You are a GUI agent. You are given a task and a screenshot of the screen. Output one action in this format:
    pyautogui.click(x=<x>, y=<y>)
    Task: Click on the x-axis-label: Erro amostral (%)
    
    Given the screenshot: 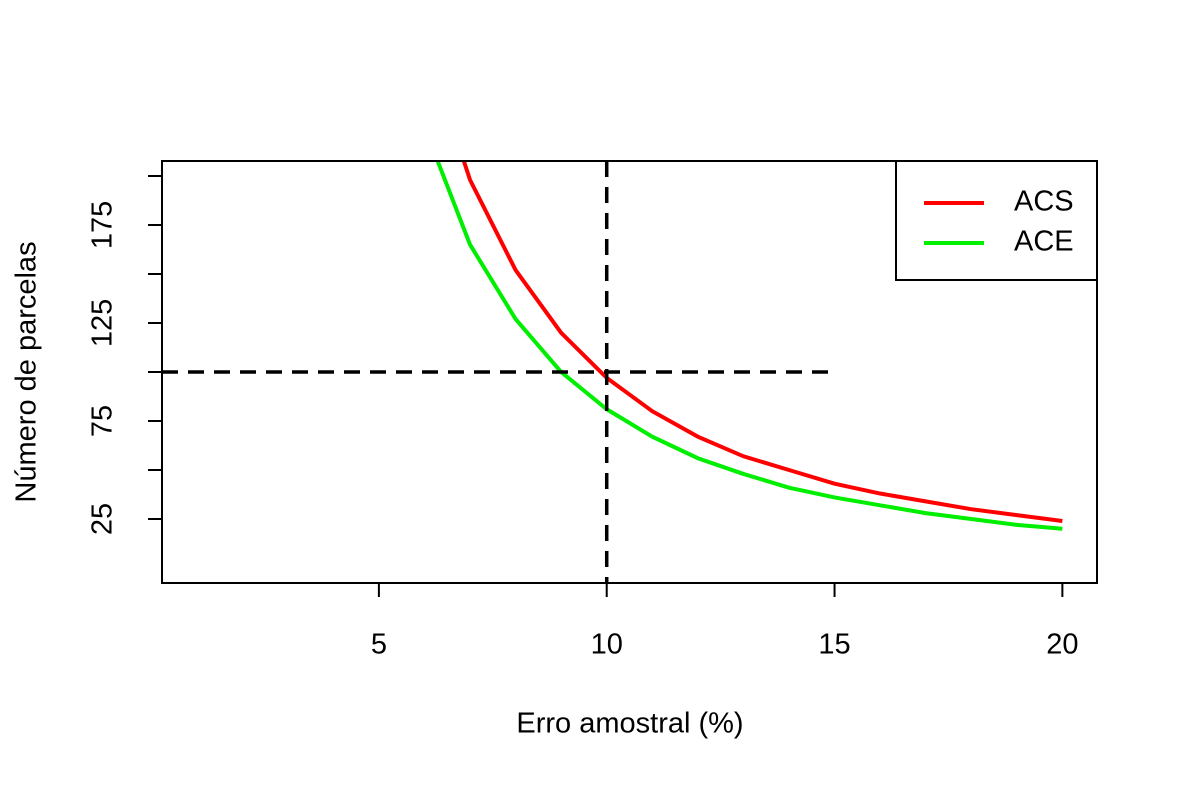 What is the action you would take?
    pyautogui.click(x=629, y=724)
    